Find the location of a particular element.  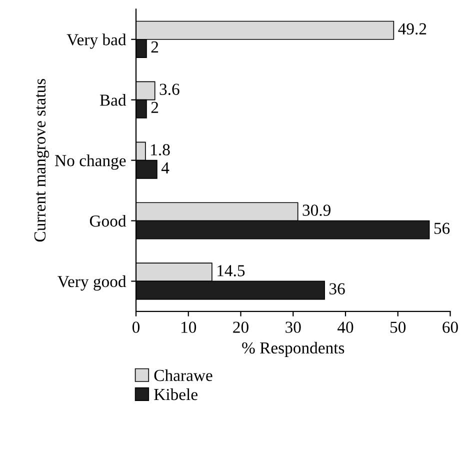

y-tick-label: No change is located at coordinates (90, 162).